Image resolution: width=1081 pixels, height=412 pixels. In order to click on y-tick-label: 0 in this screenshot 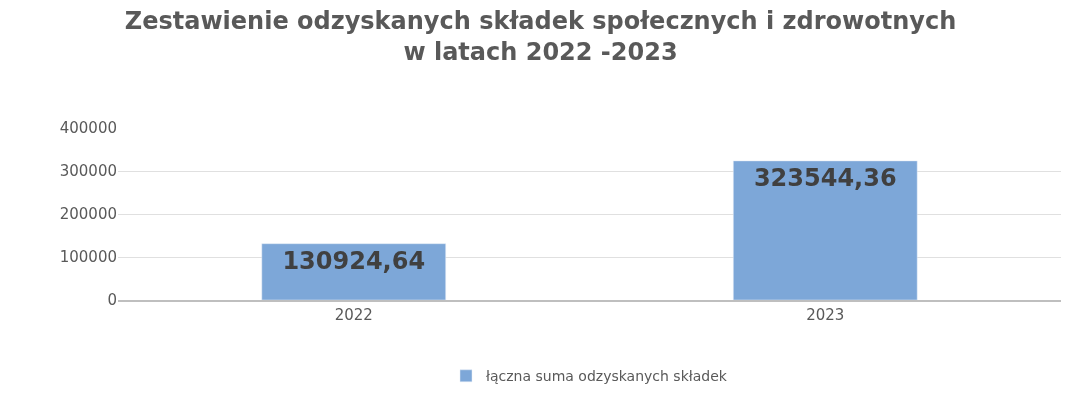, I will do `click(112, 300)`.